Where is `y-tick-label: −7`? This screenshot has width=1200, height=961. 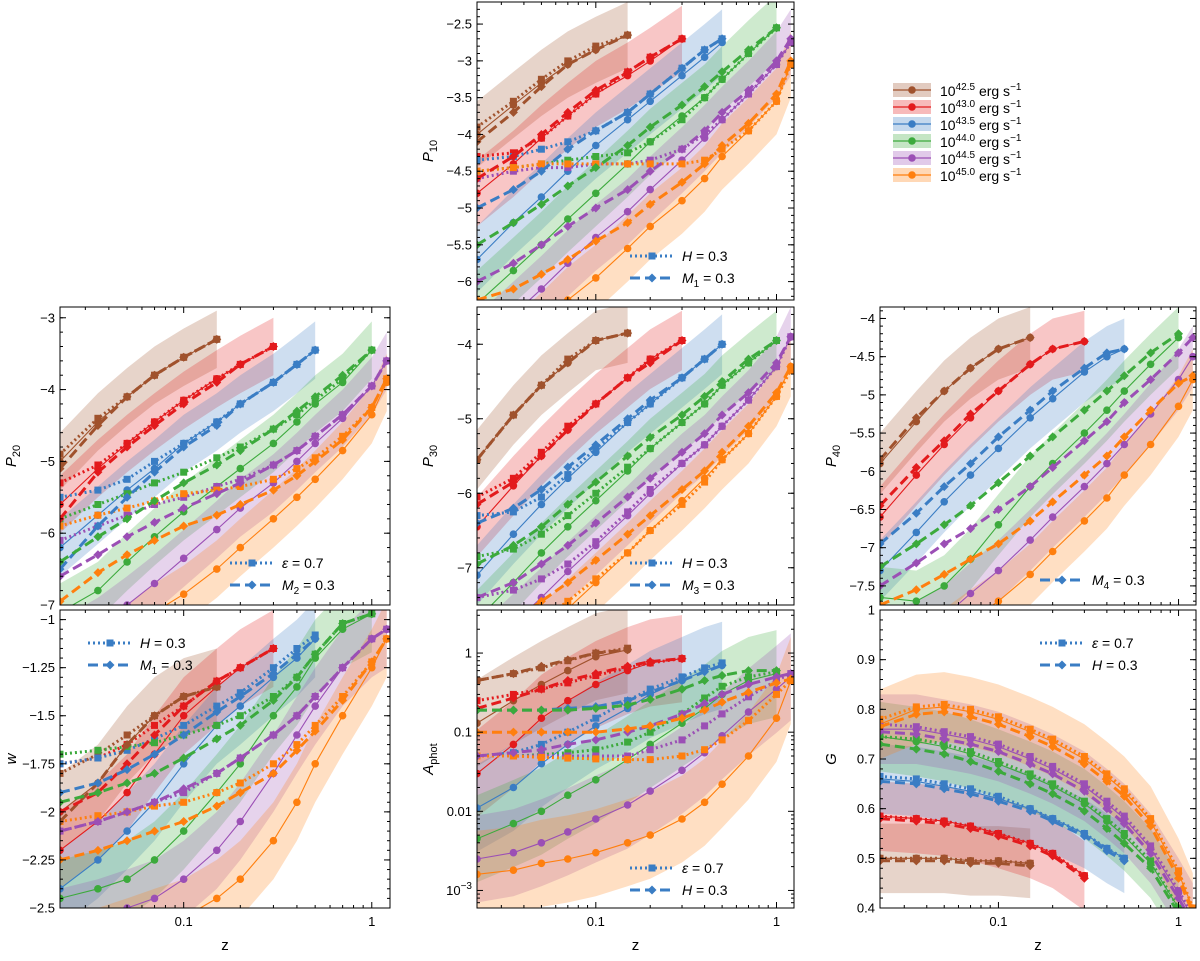
y-tick-label: −7 is located at coordinates (867, 547).